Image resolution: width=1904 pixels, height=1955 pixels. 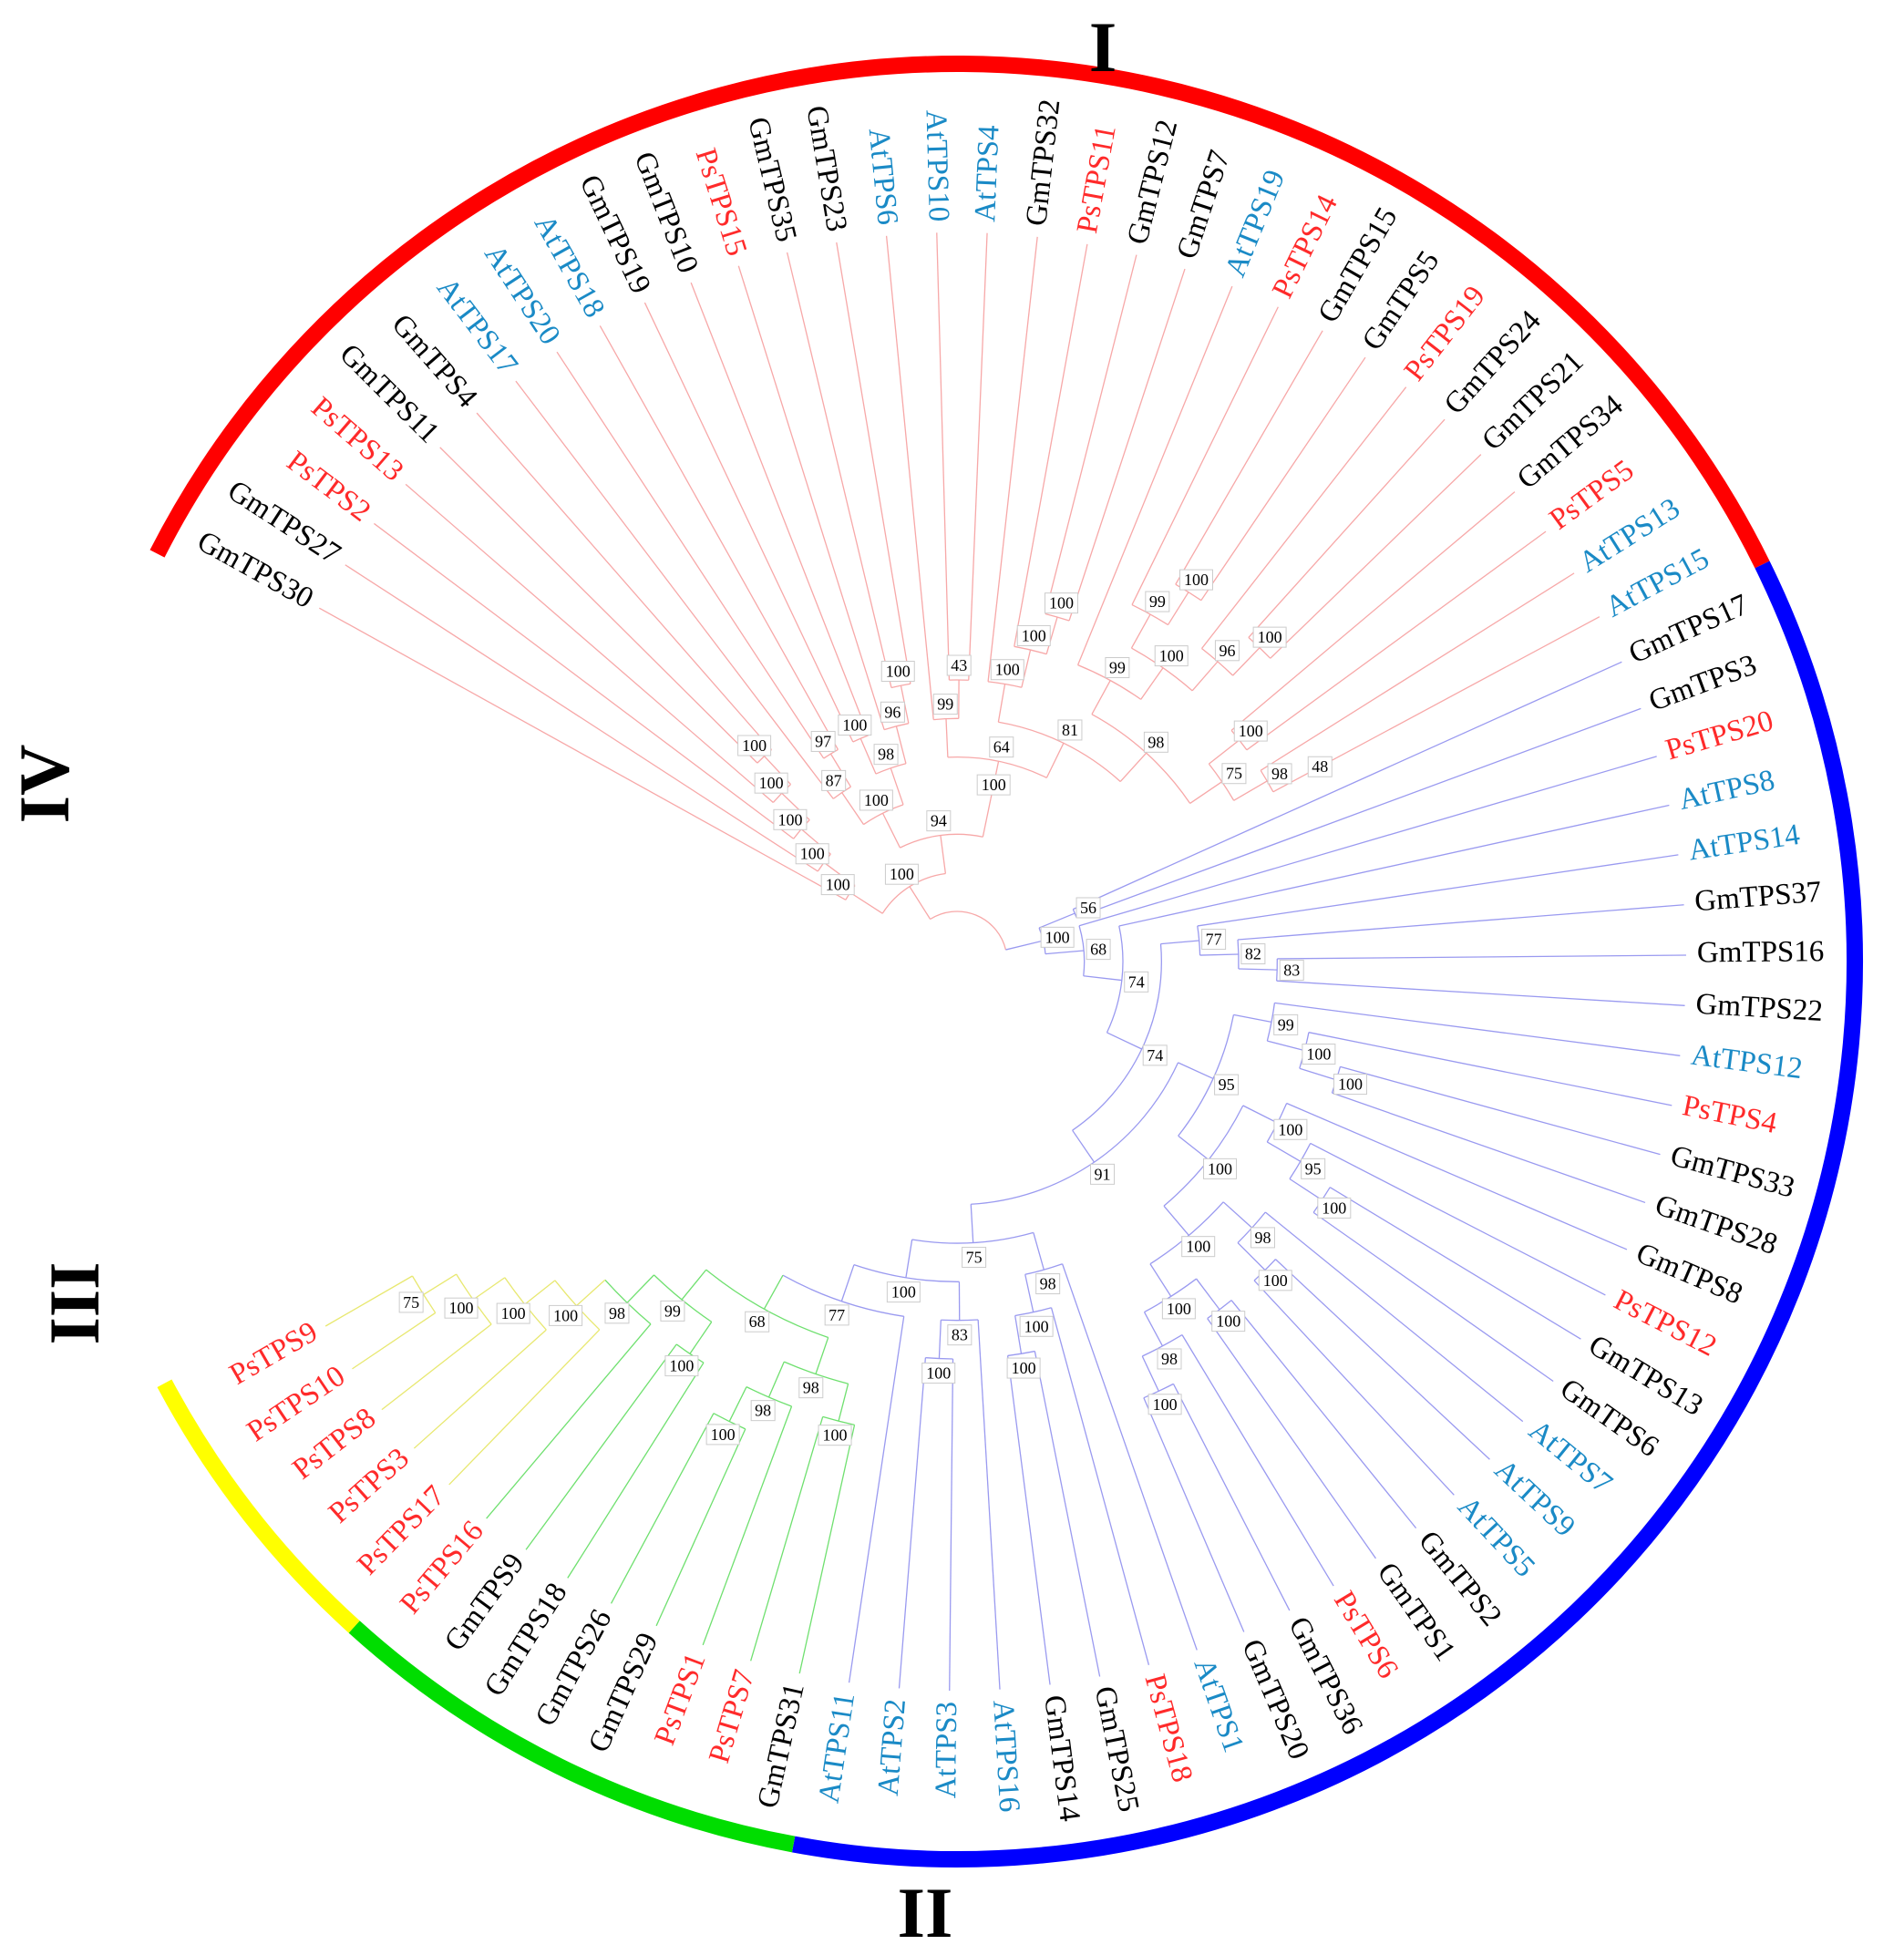 What do you see at coordinates (1291, 970) in the screenshot?
I see `bootstrap-label: 83` at bounding box center [1291, 970].